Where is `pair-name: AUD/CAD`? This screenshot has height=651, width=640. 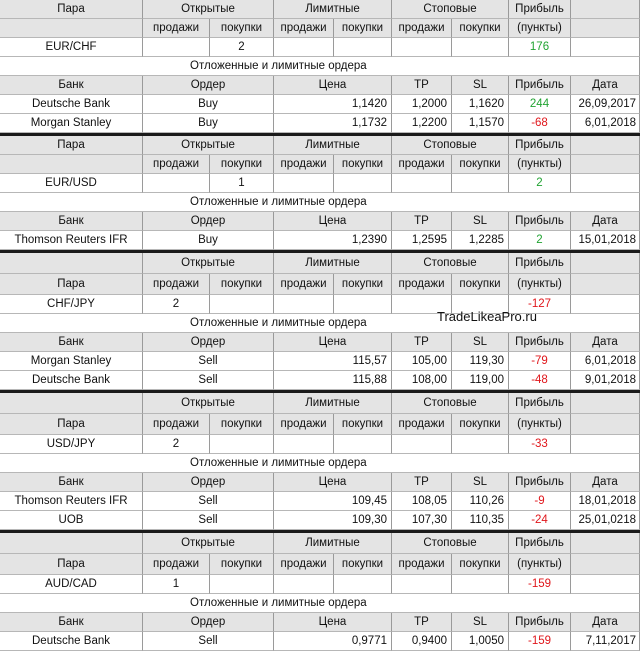
pair-name: AUD/CAD is located at coordinates (71, 584).